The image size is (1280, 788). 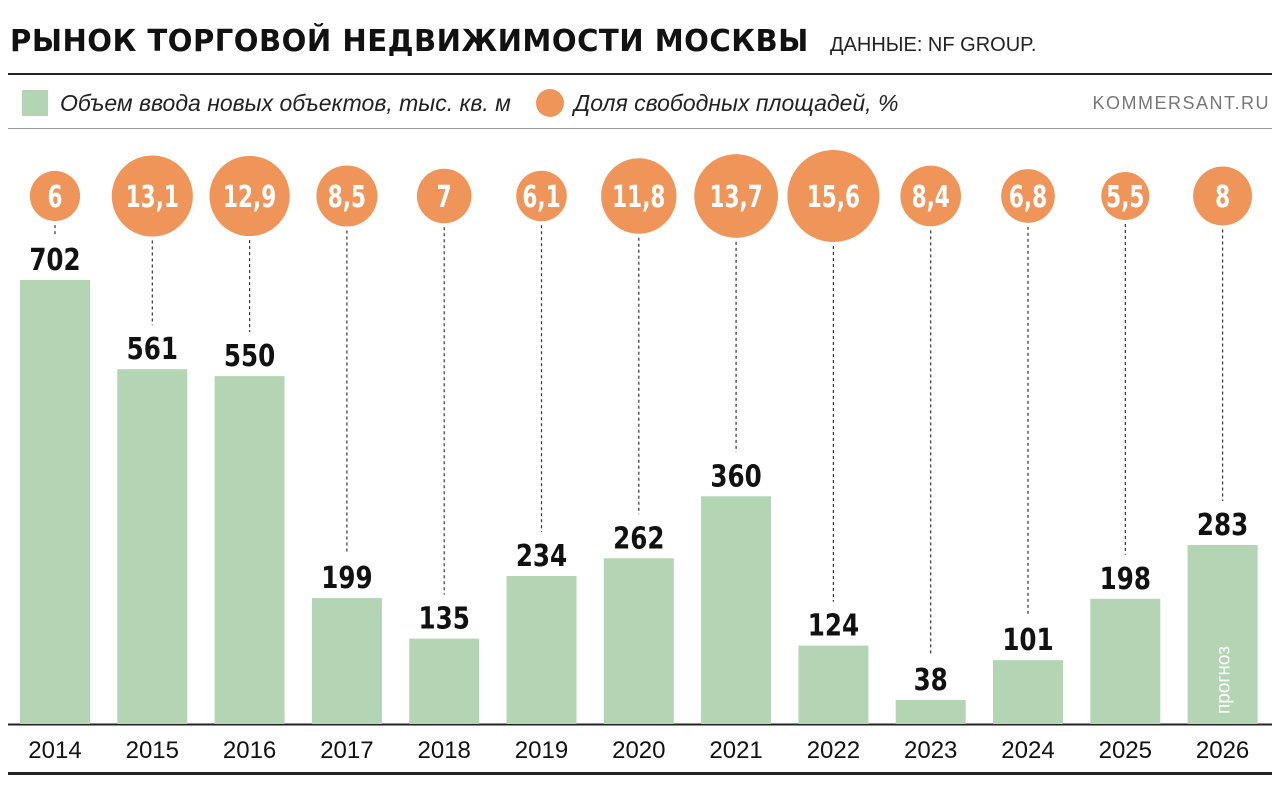 I want to click on bar-value-label-2019: 234, so click(x=541, y=557).